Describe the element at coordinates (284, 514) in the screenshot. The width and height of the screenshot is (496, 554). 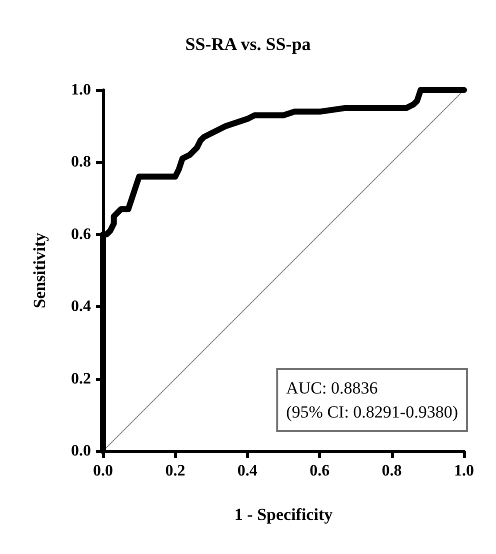
I see `x-axis-title: 1 - Specificity` at that location.